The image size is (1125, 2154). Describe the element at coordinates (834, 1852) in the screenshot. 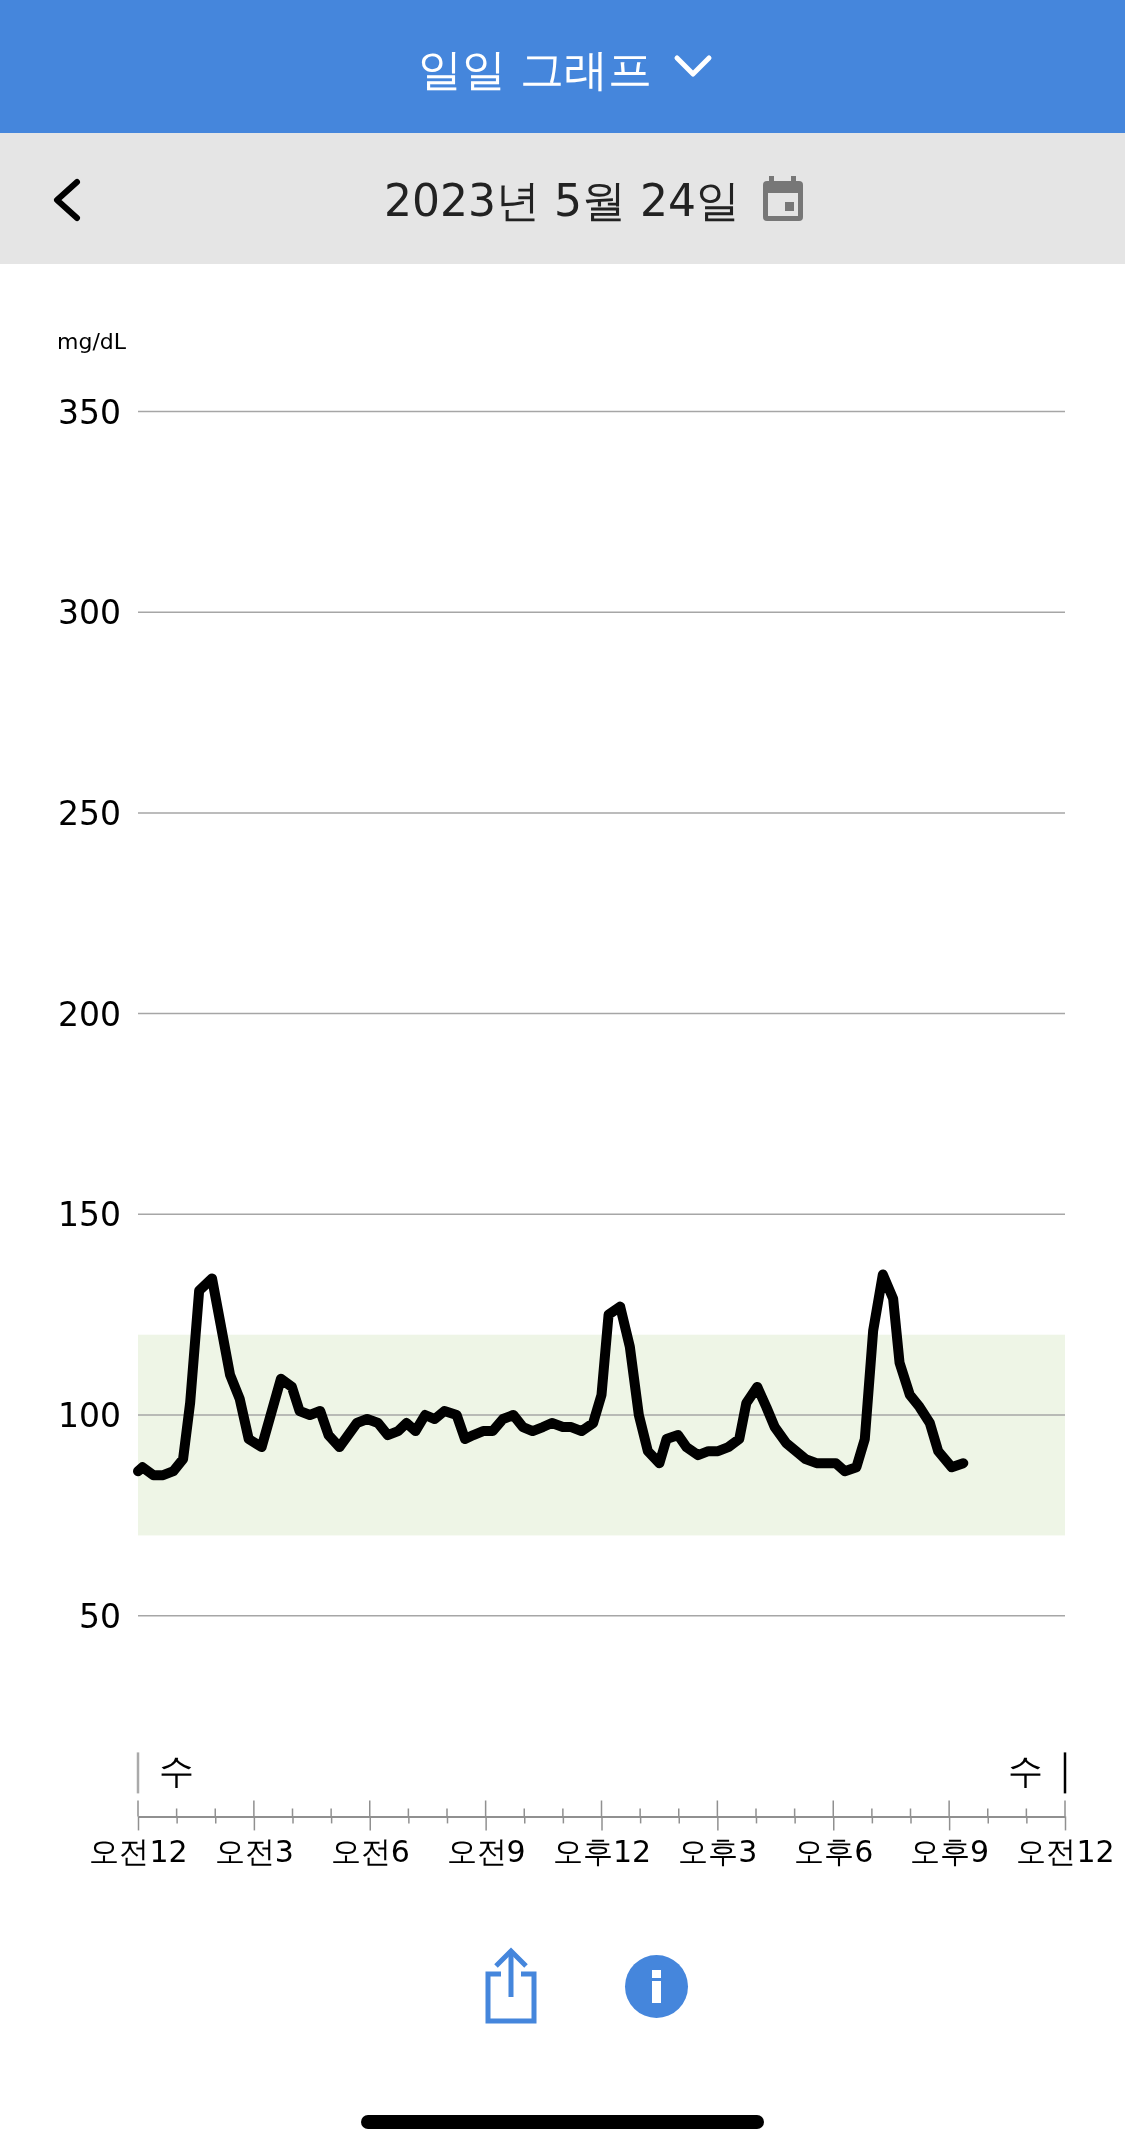

I see `x-tick-label: 오후6` at that location.